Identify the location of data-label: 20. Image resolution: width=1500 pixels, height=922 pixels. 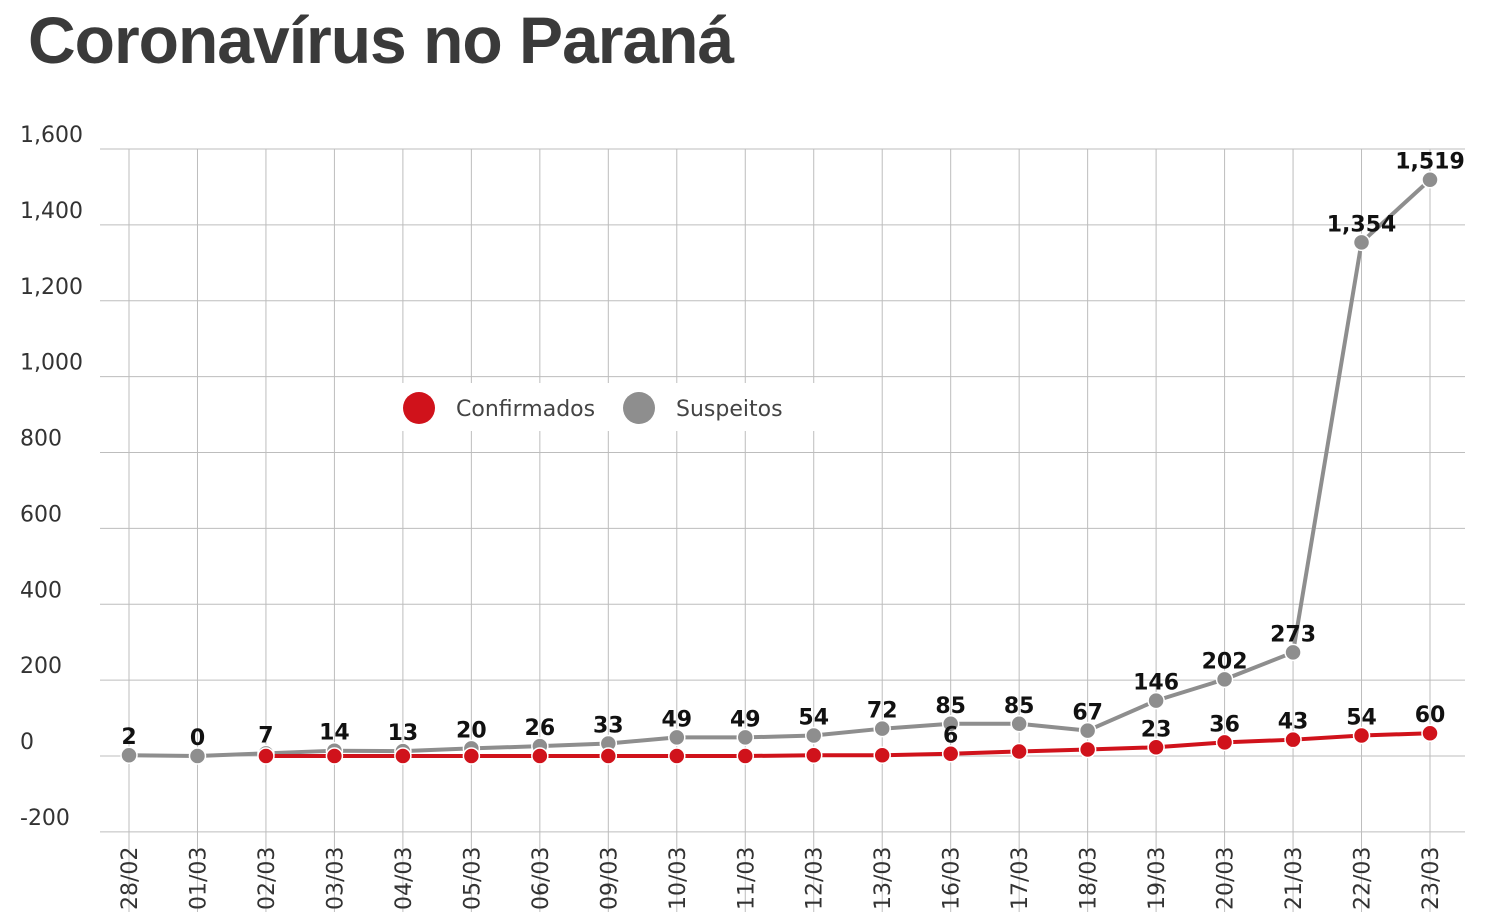
(471, 730).